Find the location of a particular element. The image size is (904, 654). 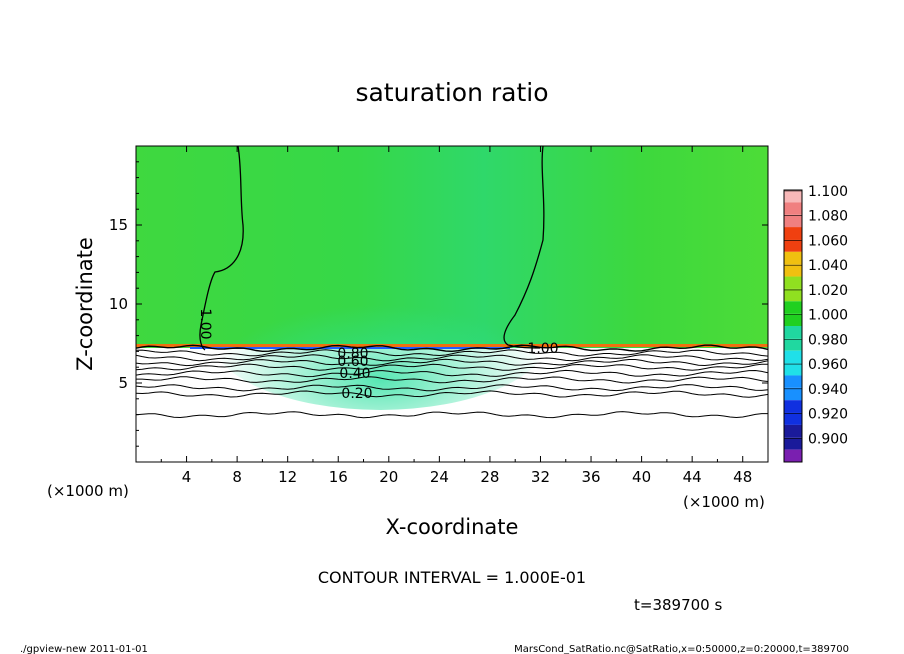

contour-lines is located at coordinates (452, 381).